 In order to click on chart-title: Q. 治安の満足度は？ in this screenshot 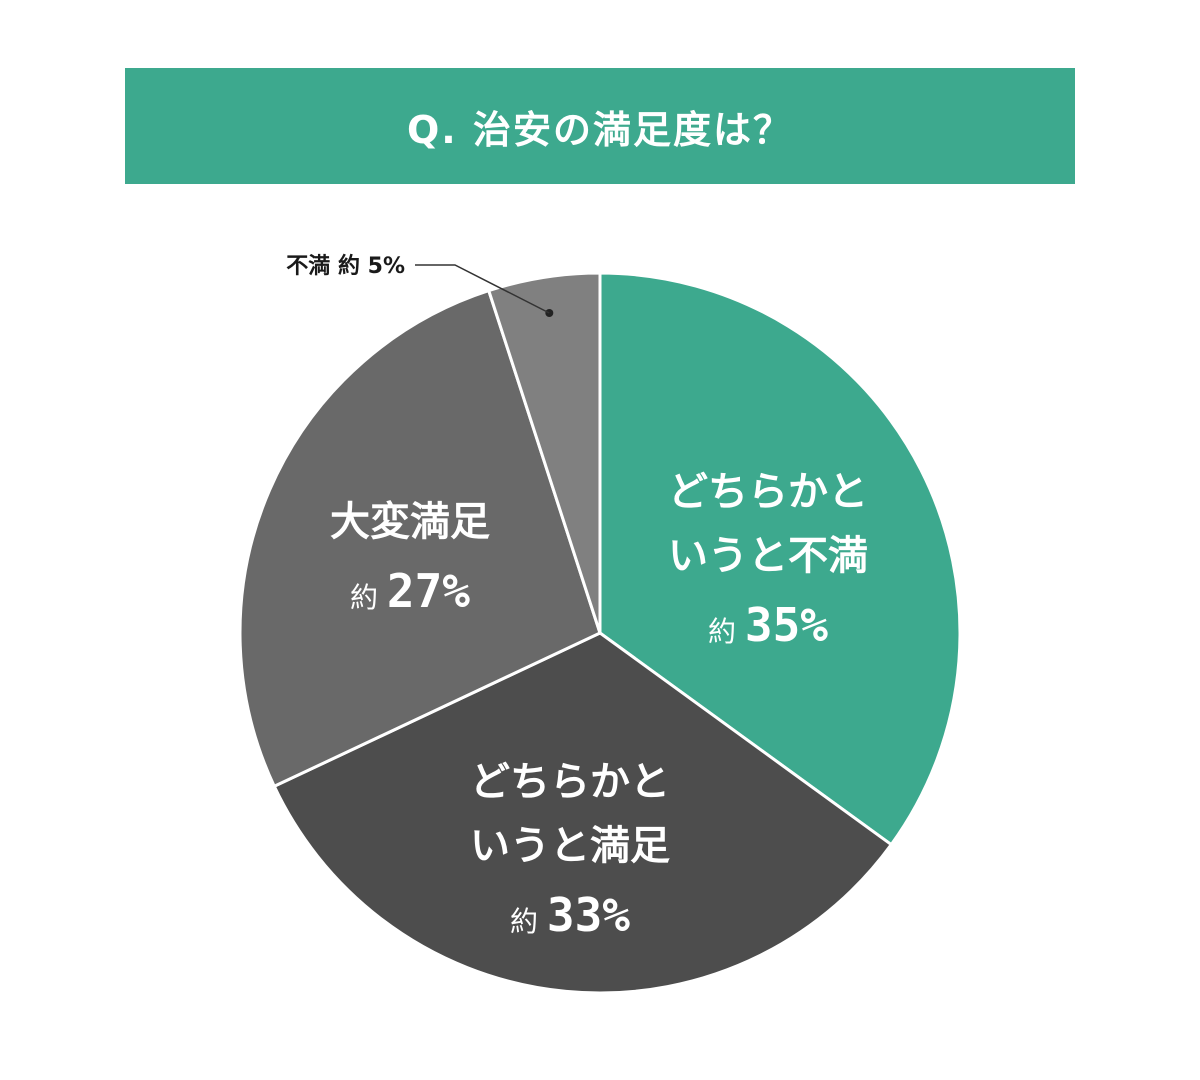, I will do `click(600, 129)`.